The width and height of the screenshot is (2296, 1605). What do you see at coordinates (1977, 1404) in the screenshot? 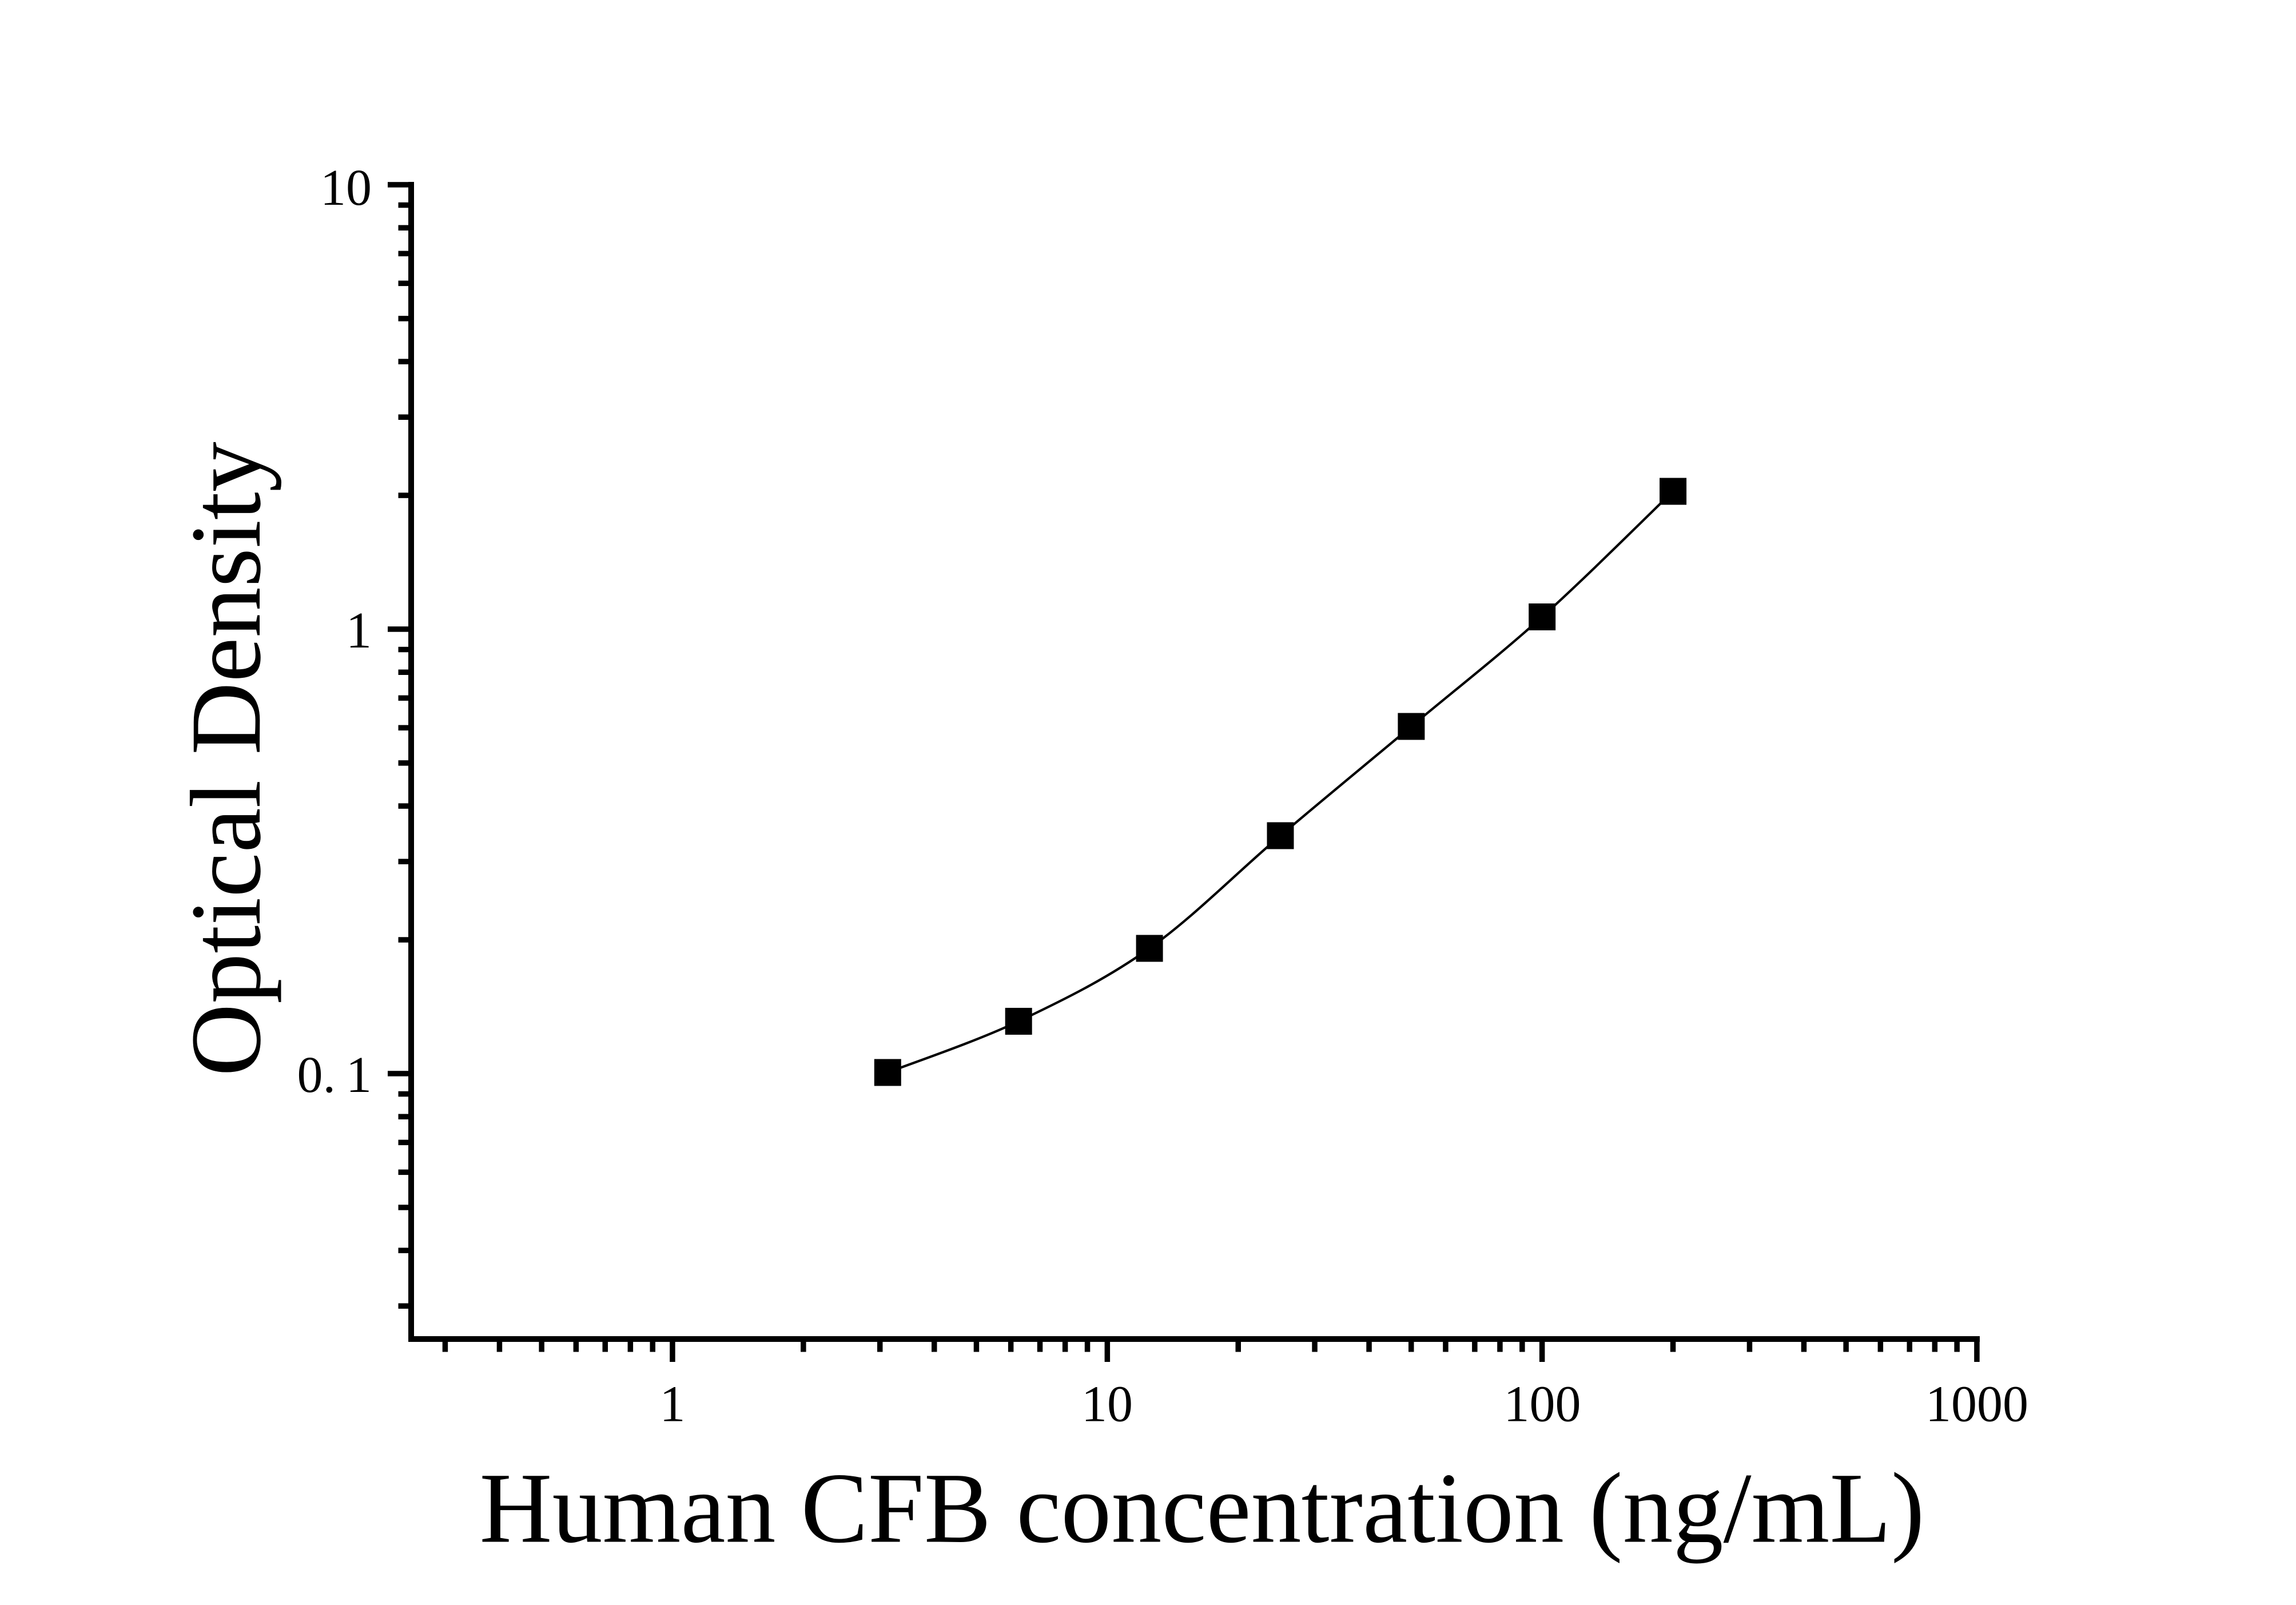
I see `svg-text: 1000` at bounding box center [1977, 1404].